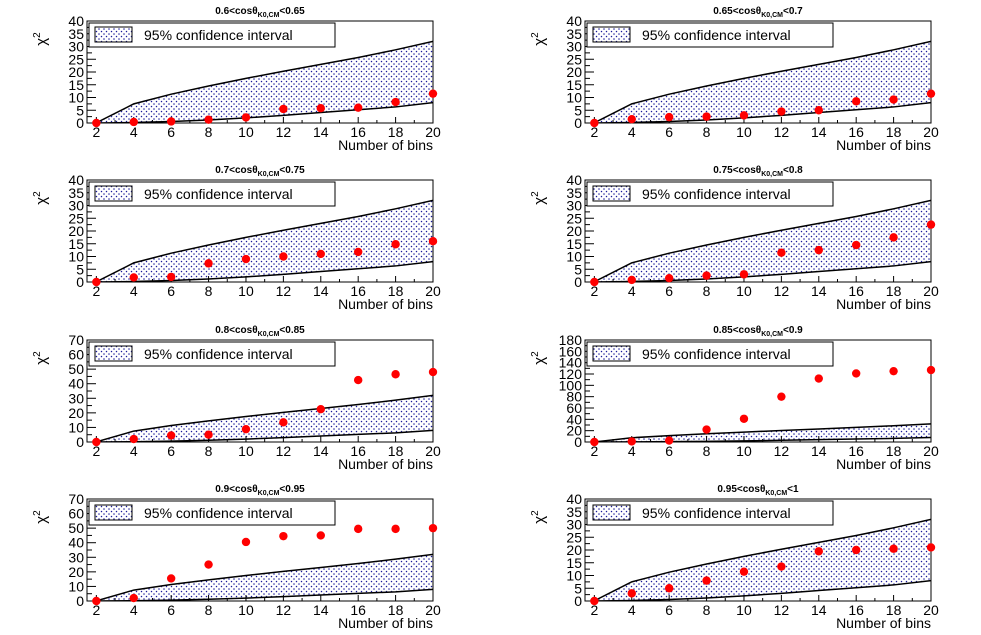 The height and width of the screenshot is (635, 981). Describe the element at coordinates (758, 331) in the screenshot. I see `chart-title: 0.85<cosθK0,CM<0.9` at that location.